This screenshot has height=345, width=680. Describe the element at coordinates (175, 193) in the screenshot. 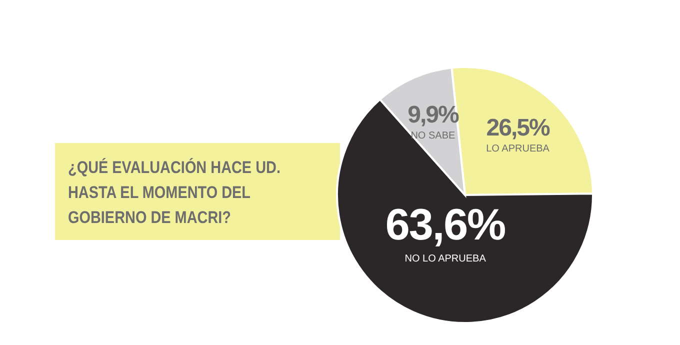

I see `text: ¿QUÉ EVALUACIÓN HACE UD. HASTA EL MOMENTO DEL GOBIERNO DE MACRI?` at that location.